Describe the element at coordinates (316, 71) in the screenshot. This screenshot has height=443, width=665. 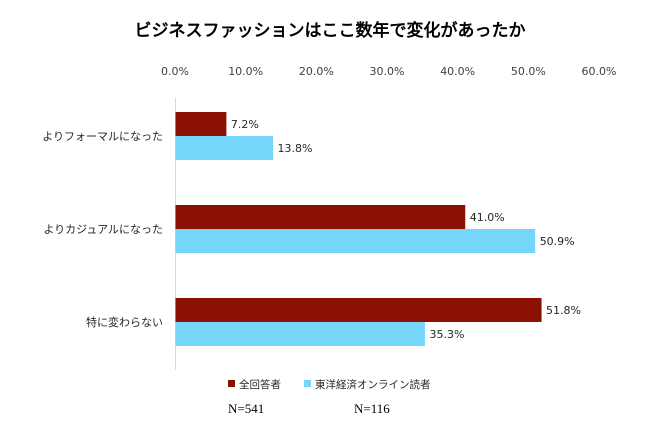
I see `x-tick-label: 20.0%` at that location.